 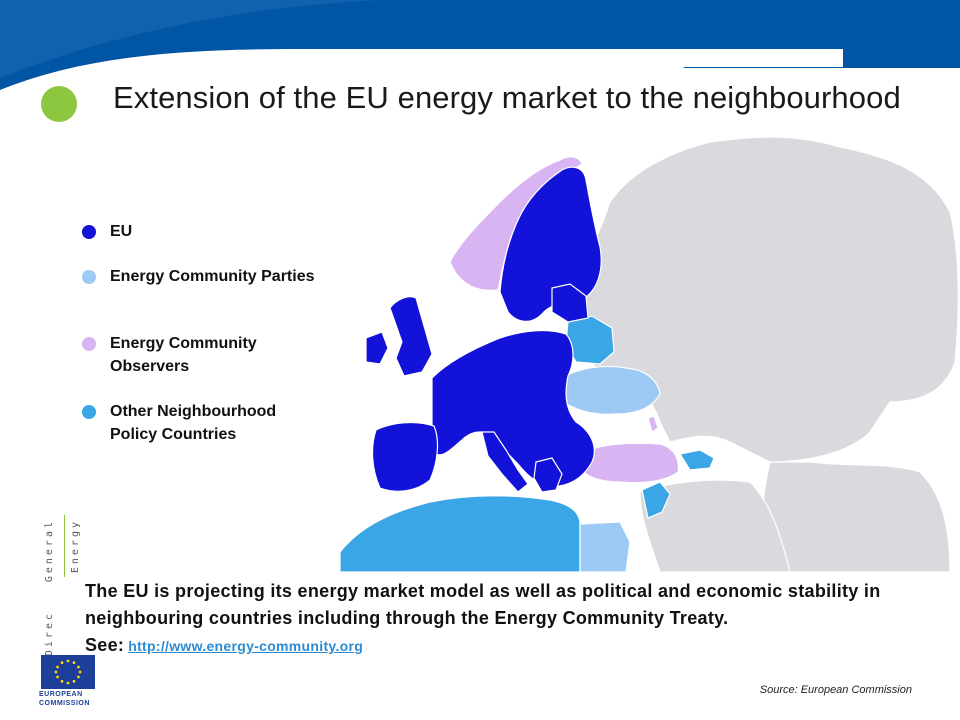 What do you see at coordinates (64, 703) in the screenshot?
I see `logo-text-commission: COMMISSION` at bounding box center [64, 703].